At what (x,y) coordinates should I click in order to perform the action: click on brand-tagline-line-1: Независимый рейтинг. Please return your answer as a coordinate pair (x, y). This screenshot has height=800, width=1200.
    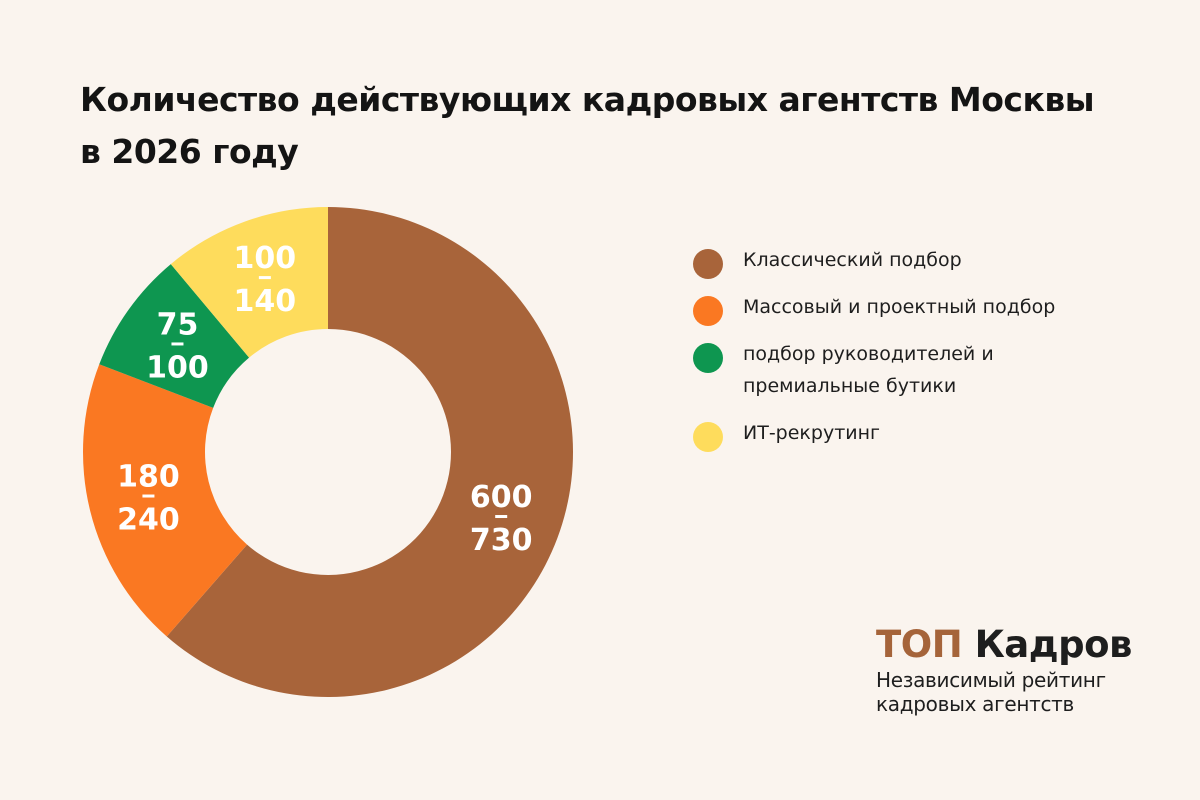
    Looking at the image, I should click on (991, 680).